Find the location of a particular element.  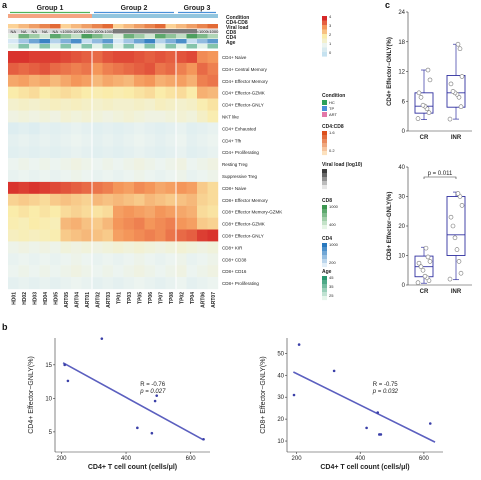

annotation-label: Viral load is located at coordinates (237, 28).